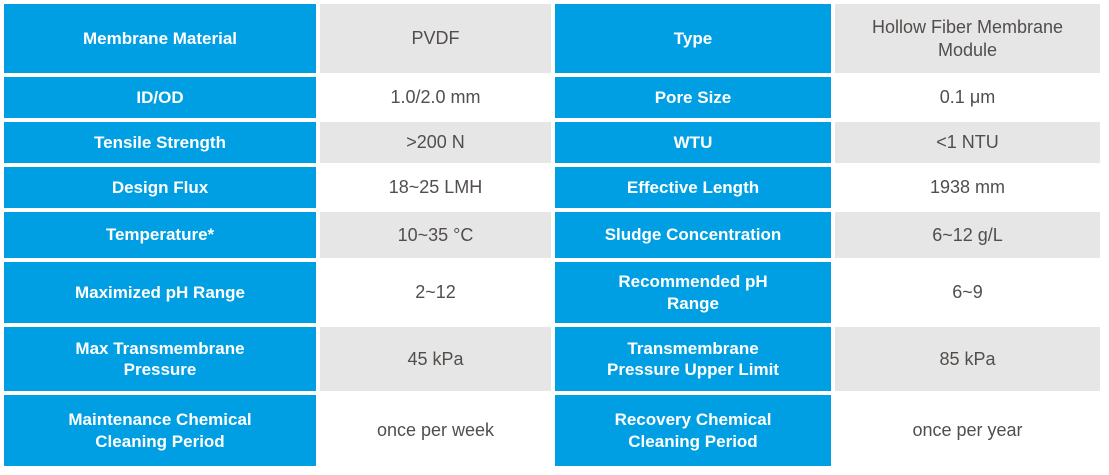 This screenshot has height=475, width=1109. Describe the element at coordinates (435, 292) in the screenshot. I see `spec-value-maximized-ph-range: 2~12` at that location.